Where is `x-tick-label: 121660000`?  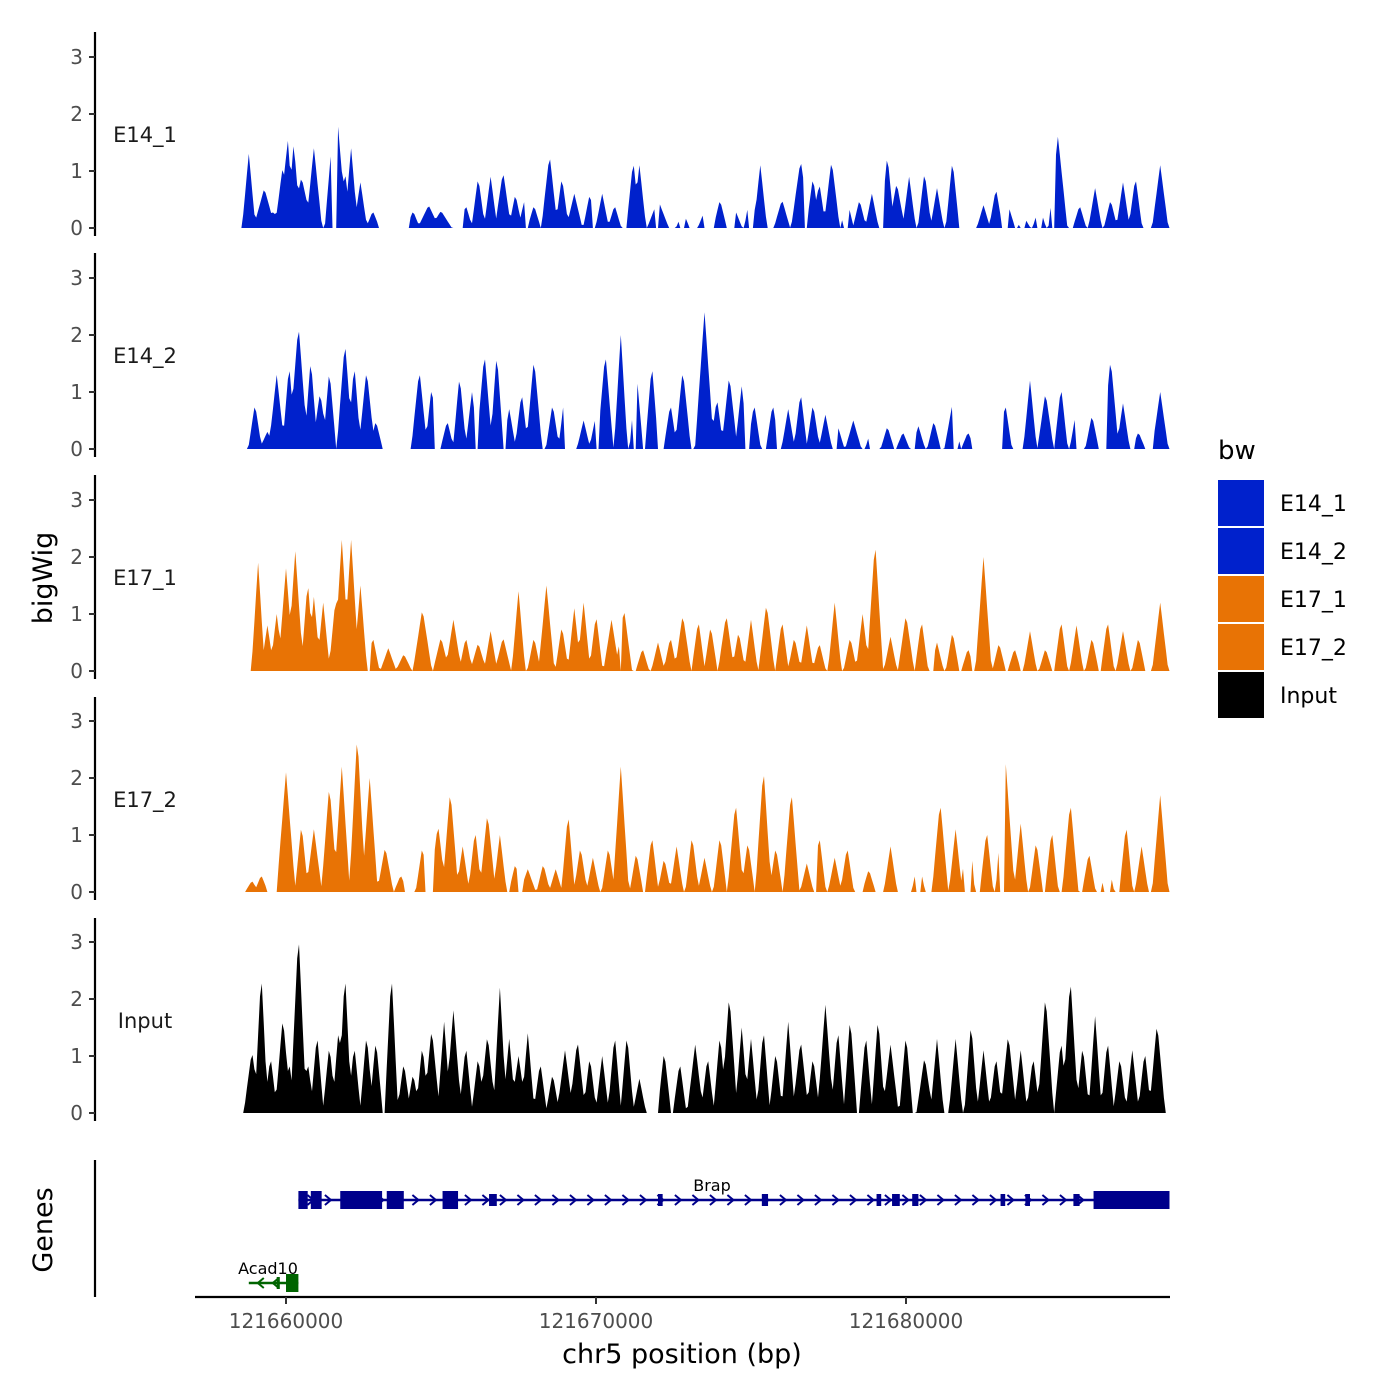 x-tick-label: 121660000 is located at coordinates (286, 1321).